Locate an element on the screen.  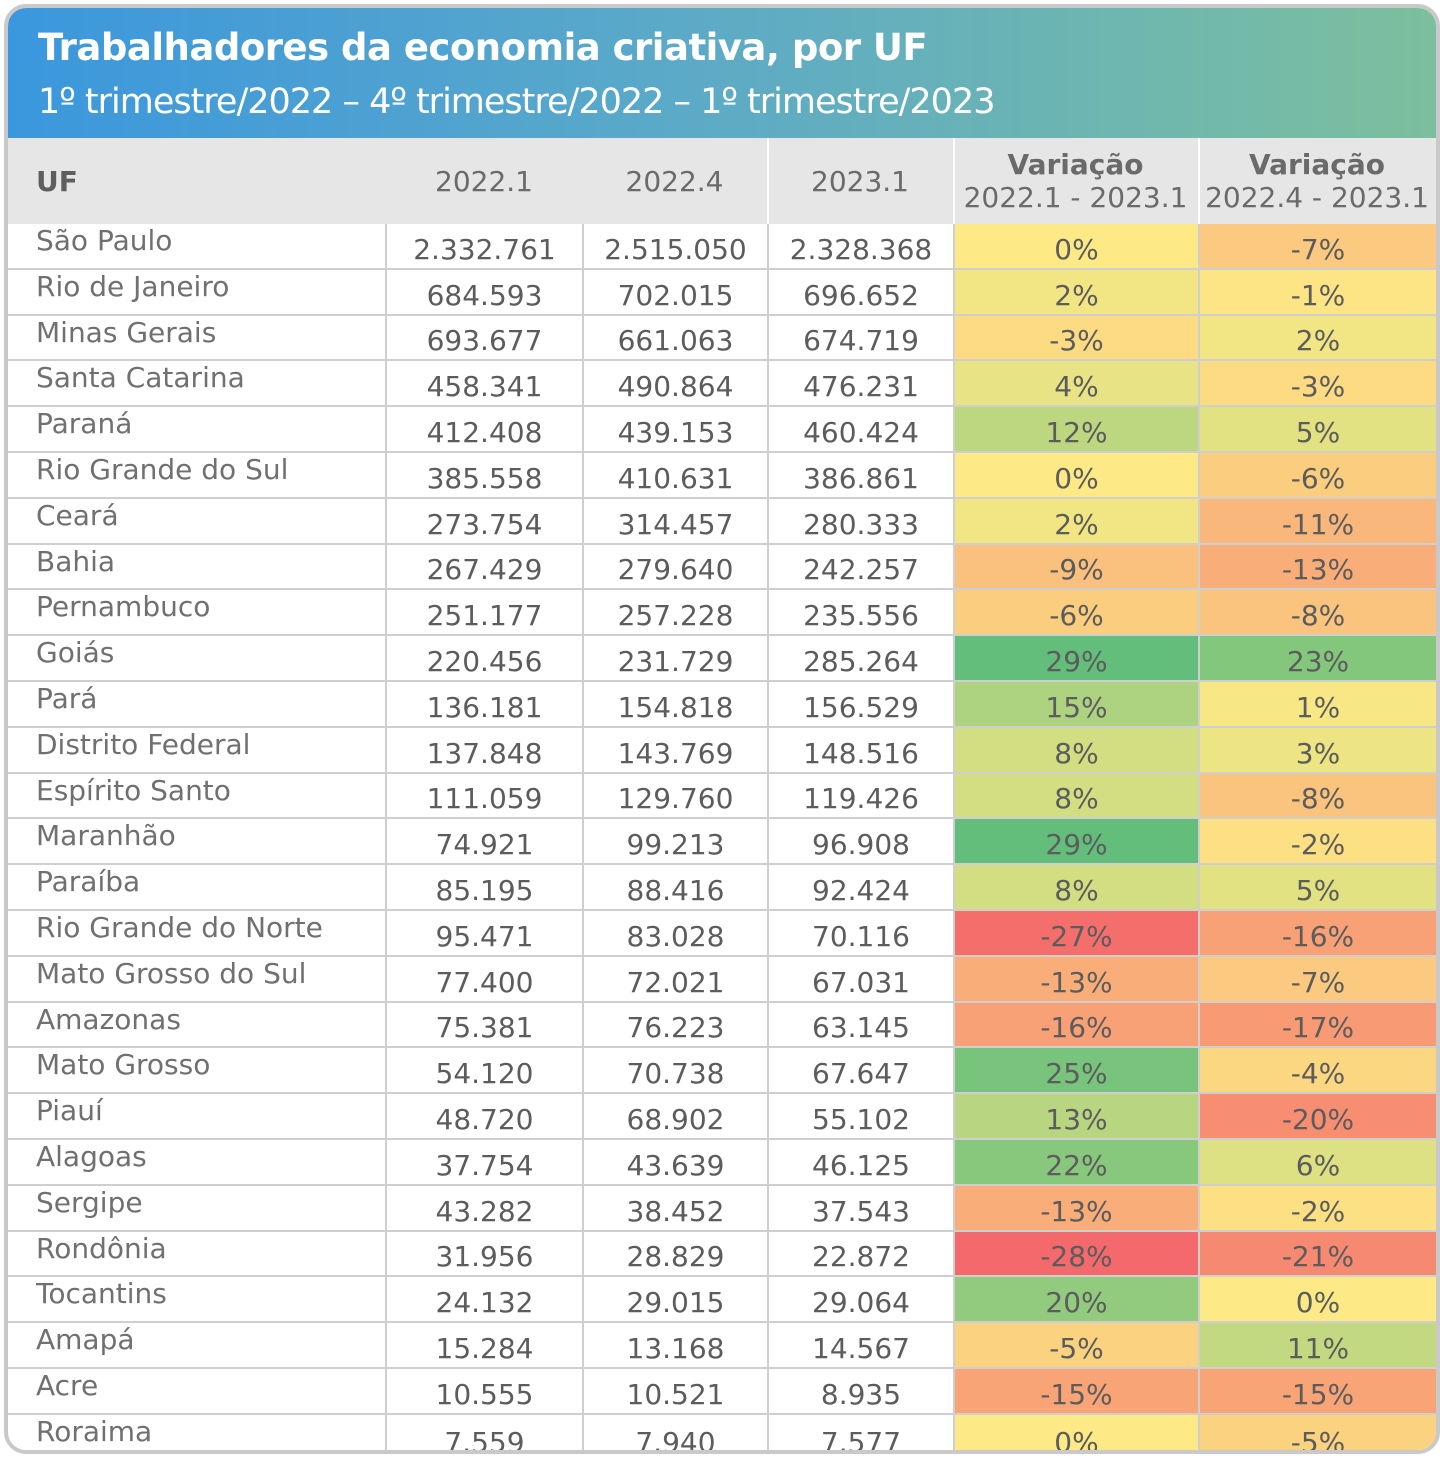
cell-2023-1: 460.424 is located at coordinates (861, 432).